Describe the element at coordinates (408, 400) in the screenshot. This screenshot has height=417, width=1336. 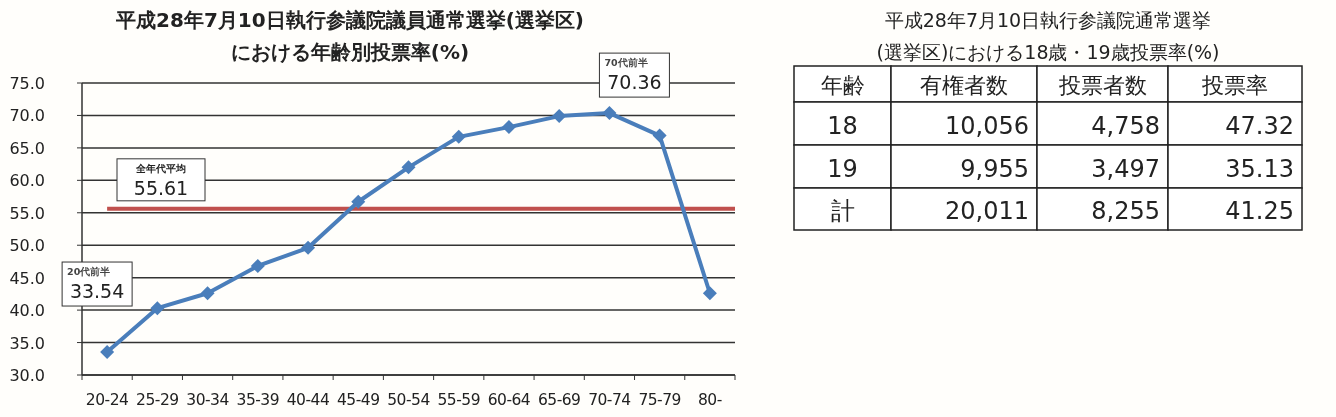
I see `x-tick-label: 50-54` at that location.